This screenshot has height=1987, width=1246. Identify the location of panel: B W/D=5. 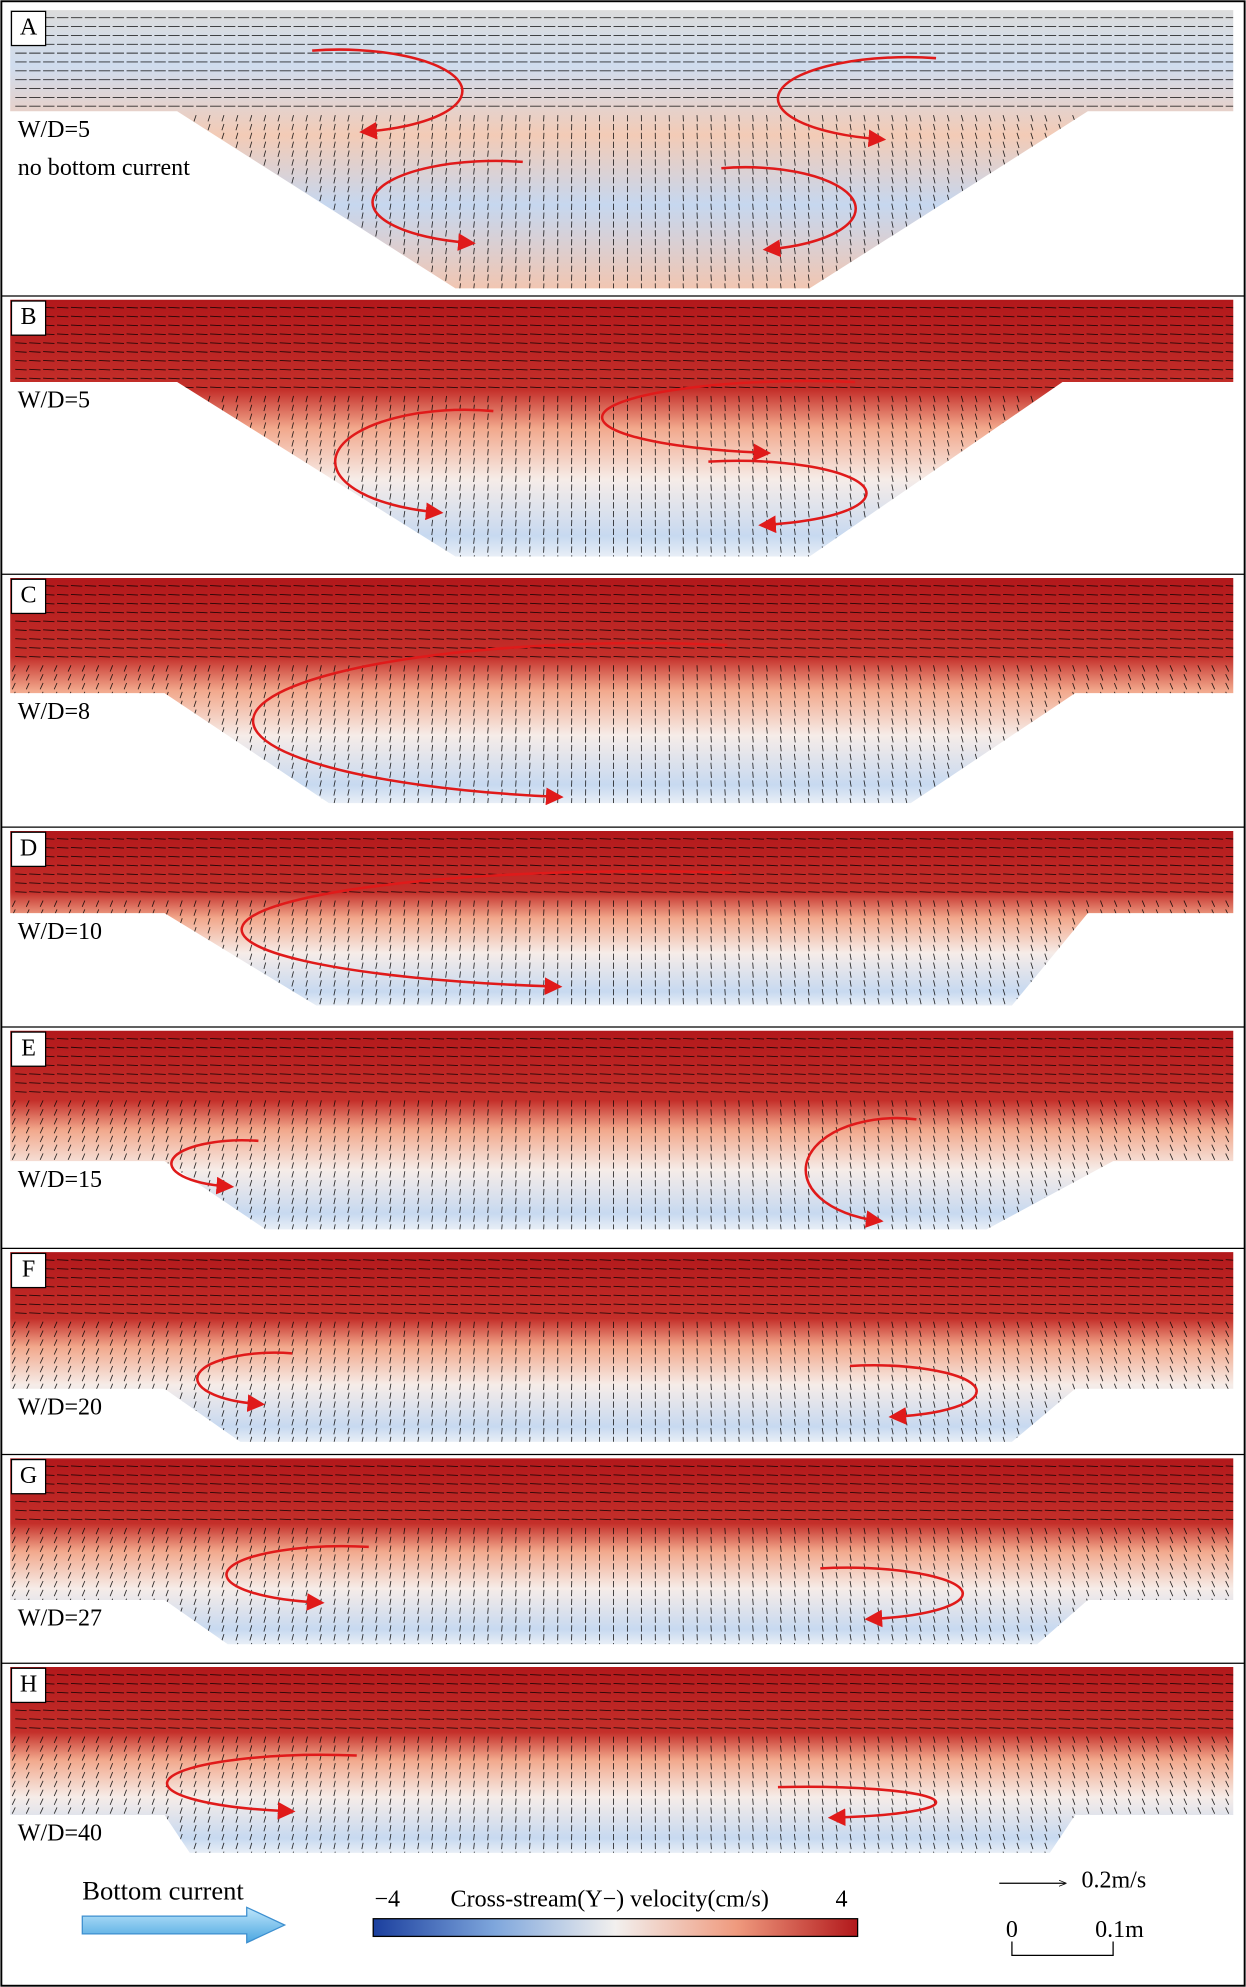
(623, 426).